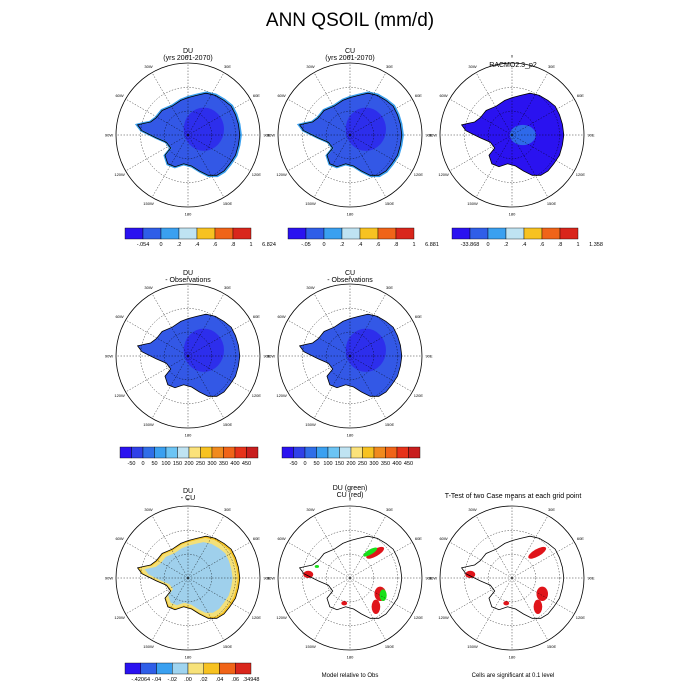  I want to click on page-title: ANN QSOIL (mm/d), so click(350, 20).